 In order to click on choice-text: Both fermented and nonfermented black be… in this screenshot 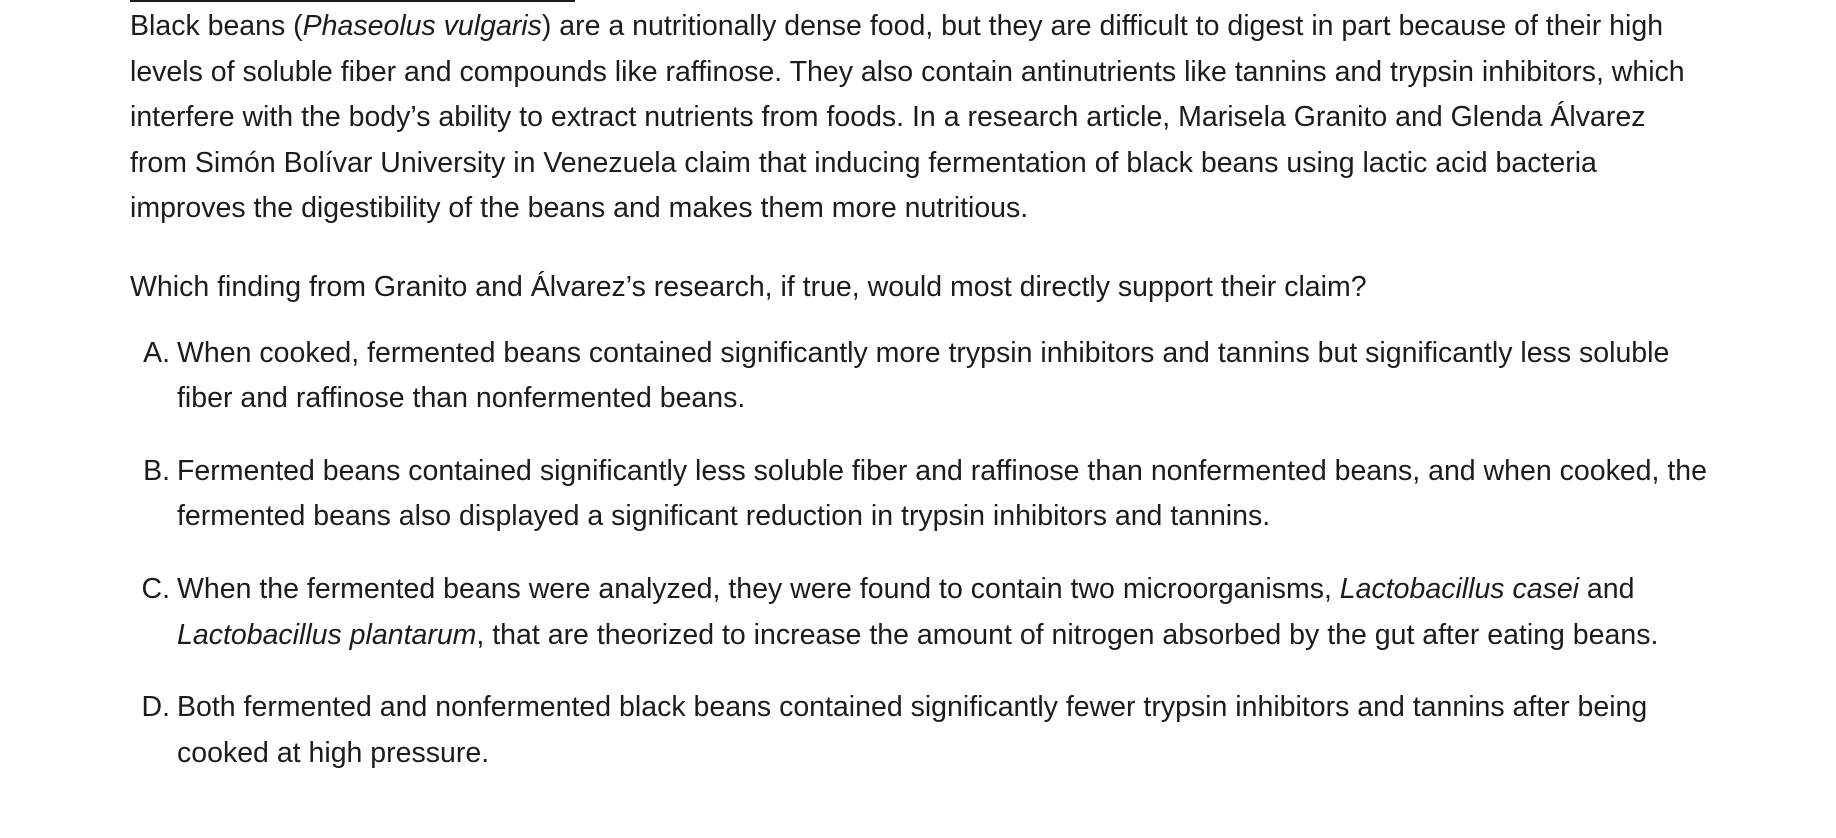, I will do `click(912, 730)`.